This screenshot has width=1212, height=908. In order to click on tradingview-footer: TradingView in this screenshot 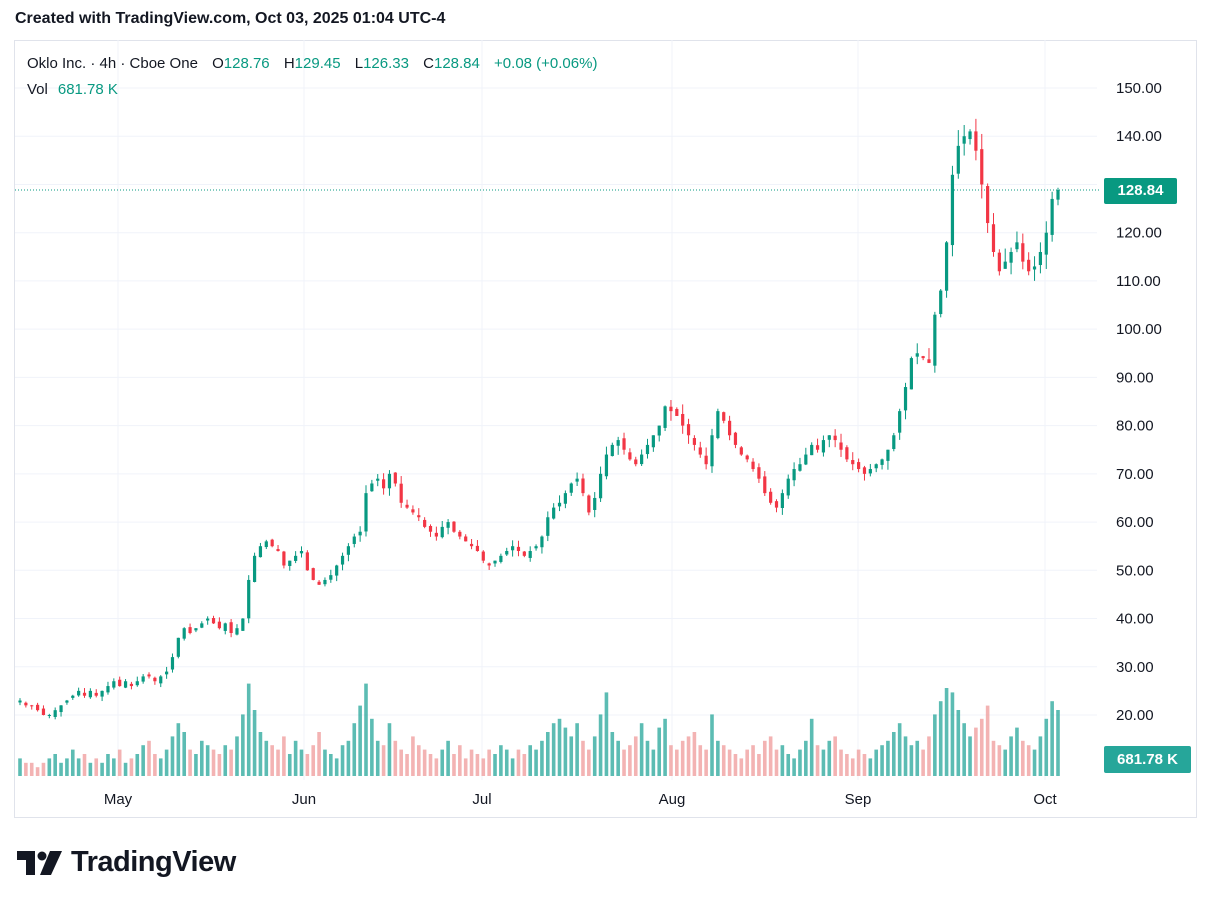, I will do `click(126, 862)`.